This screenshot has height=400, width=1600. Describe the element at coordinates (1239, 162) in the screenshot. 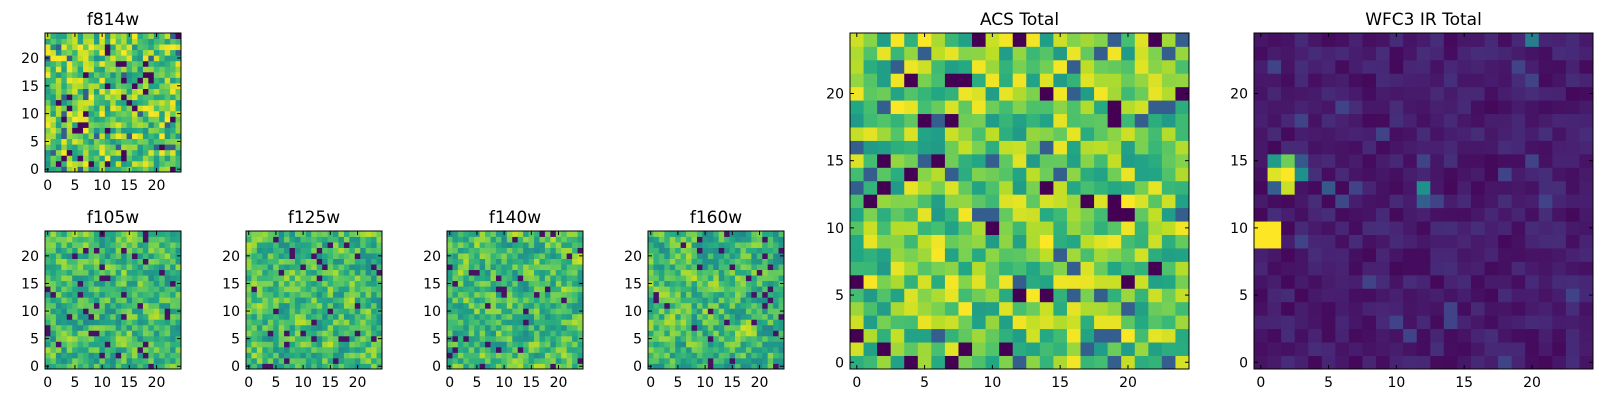

I see `y-tick-label: 15` at that location.